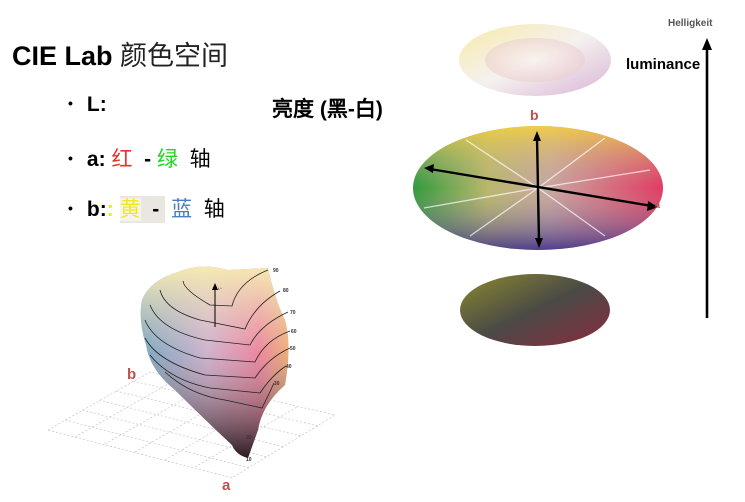 The image size is (745, 502). I want to click on gamut-shading, so click(214, 362).